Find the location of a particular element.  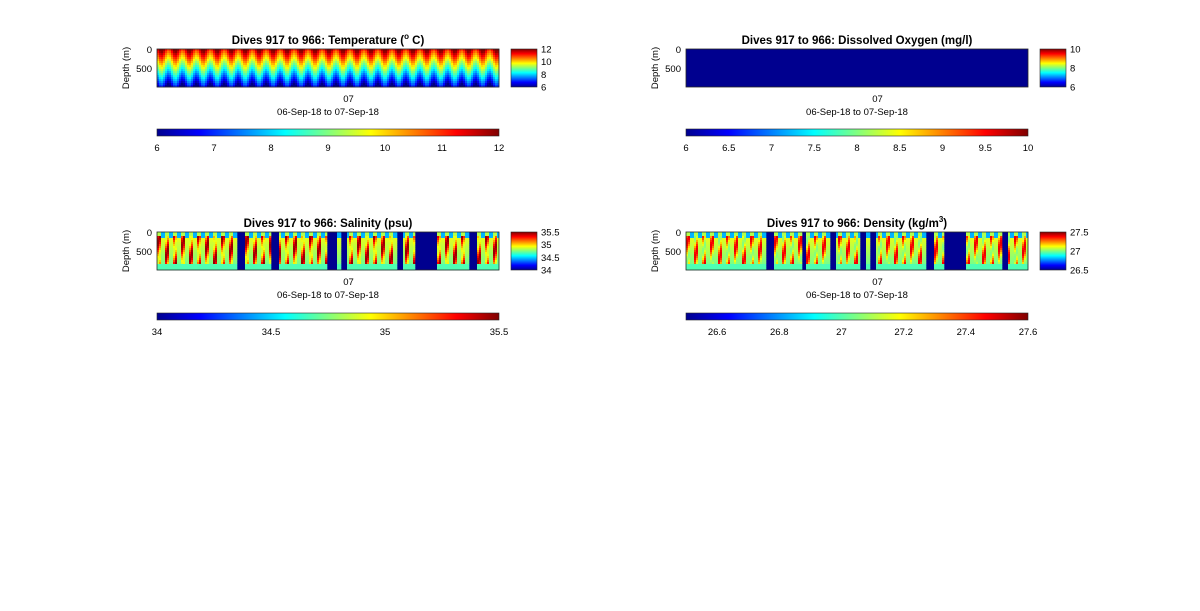

colorbar-tick-label: 12 is located at coordinates (546, 50).